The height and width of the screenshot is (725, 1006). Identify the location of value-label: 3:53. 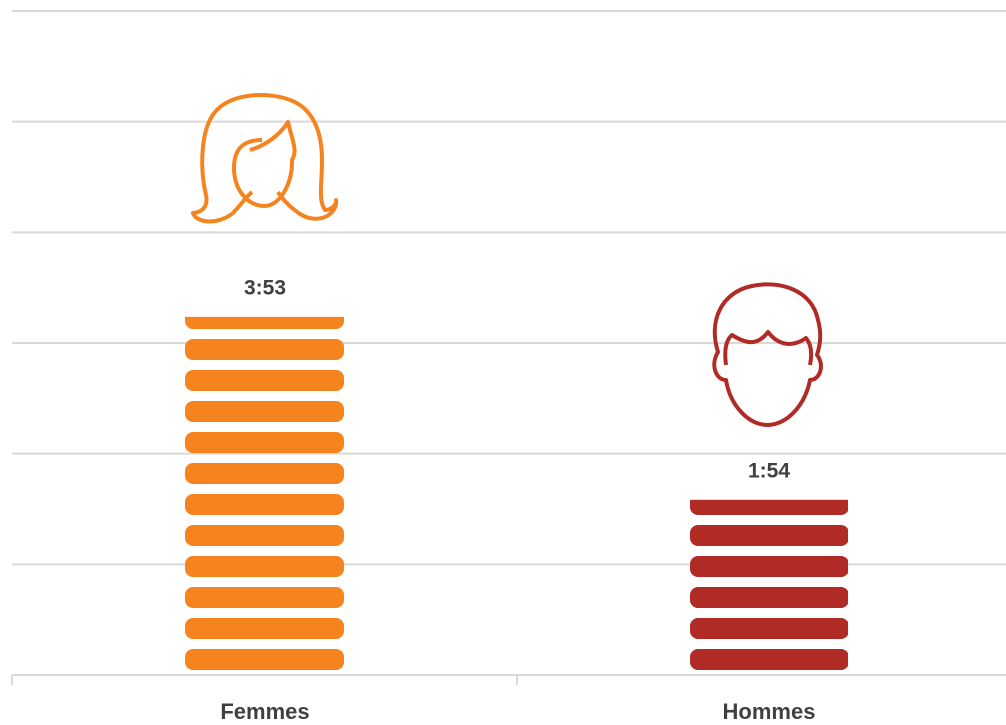
(265, 287).